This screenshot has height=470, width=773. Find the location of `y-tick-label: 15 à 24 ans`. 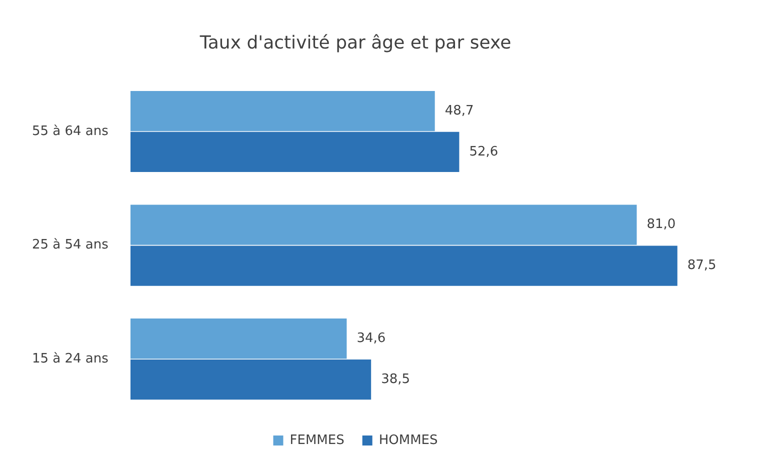

y-tick-label: 15 à 24 ans is located at coordinates (70, 358).